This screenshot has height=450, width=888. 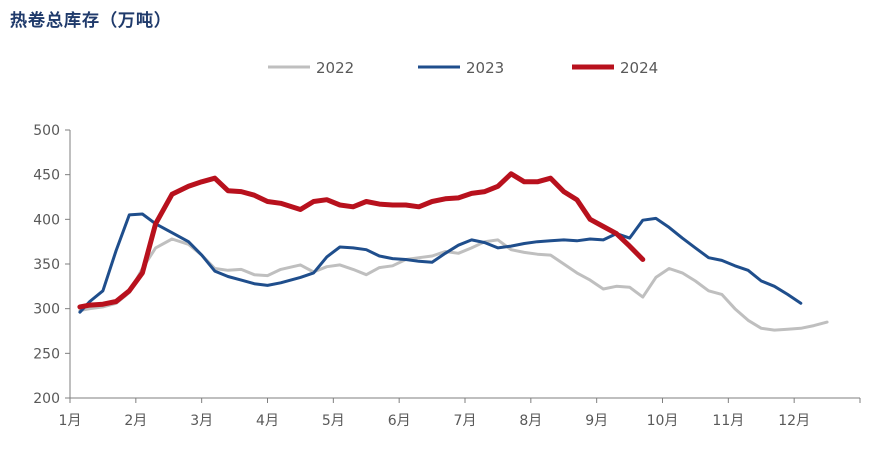 What do you see at coordinates (596, 421) in the screenshot?
I see `x-tick-label: 9月` at bounding box center [596, 421].